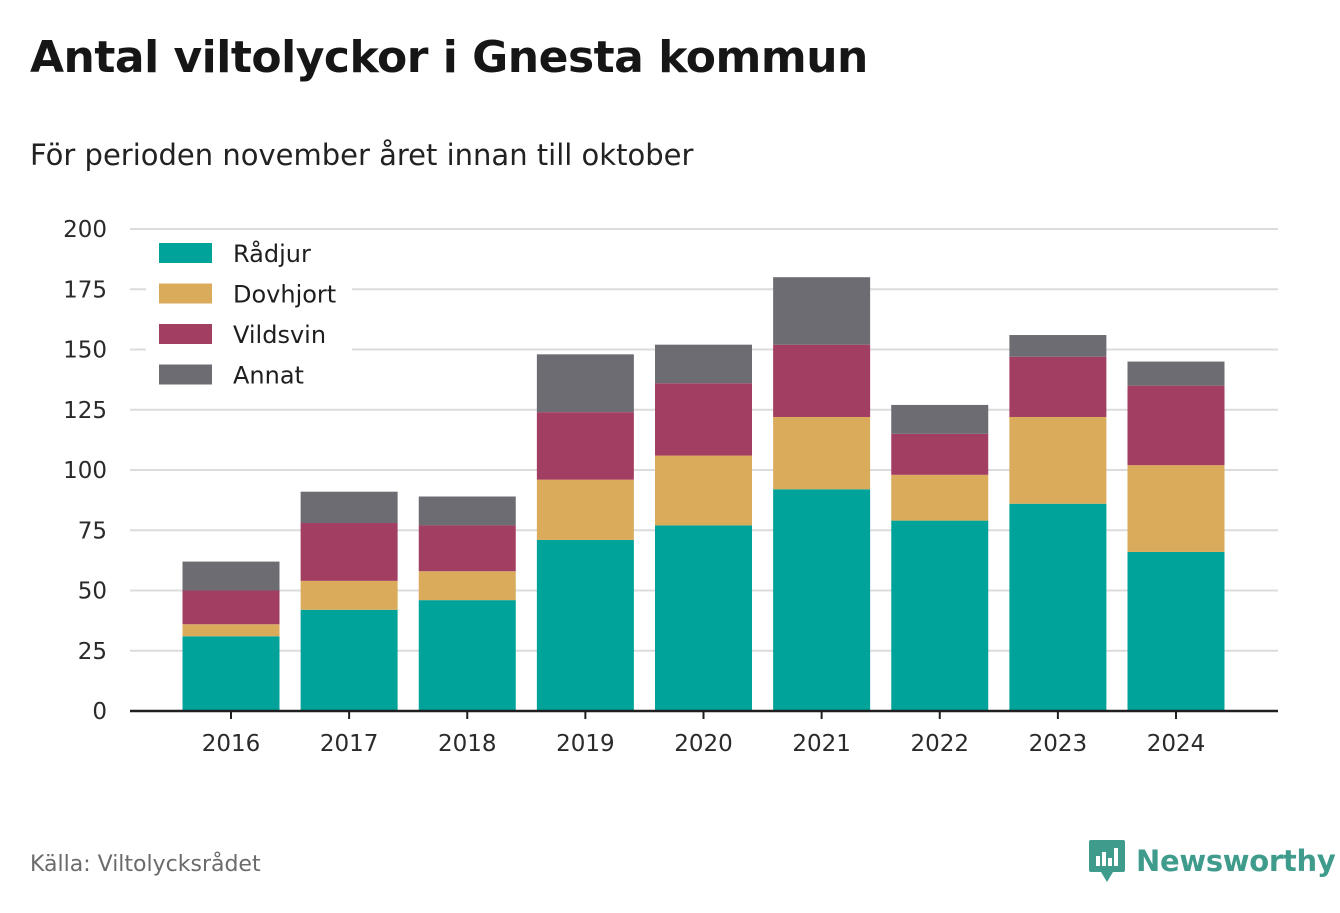 This screenshot has width=1340, height=913. I want to click on bar-segment-vildsvin-2023, so click(1058, 386).